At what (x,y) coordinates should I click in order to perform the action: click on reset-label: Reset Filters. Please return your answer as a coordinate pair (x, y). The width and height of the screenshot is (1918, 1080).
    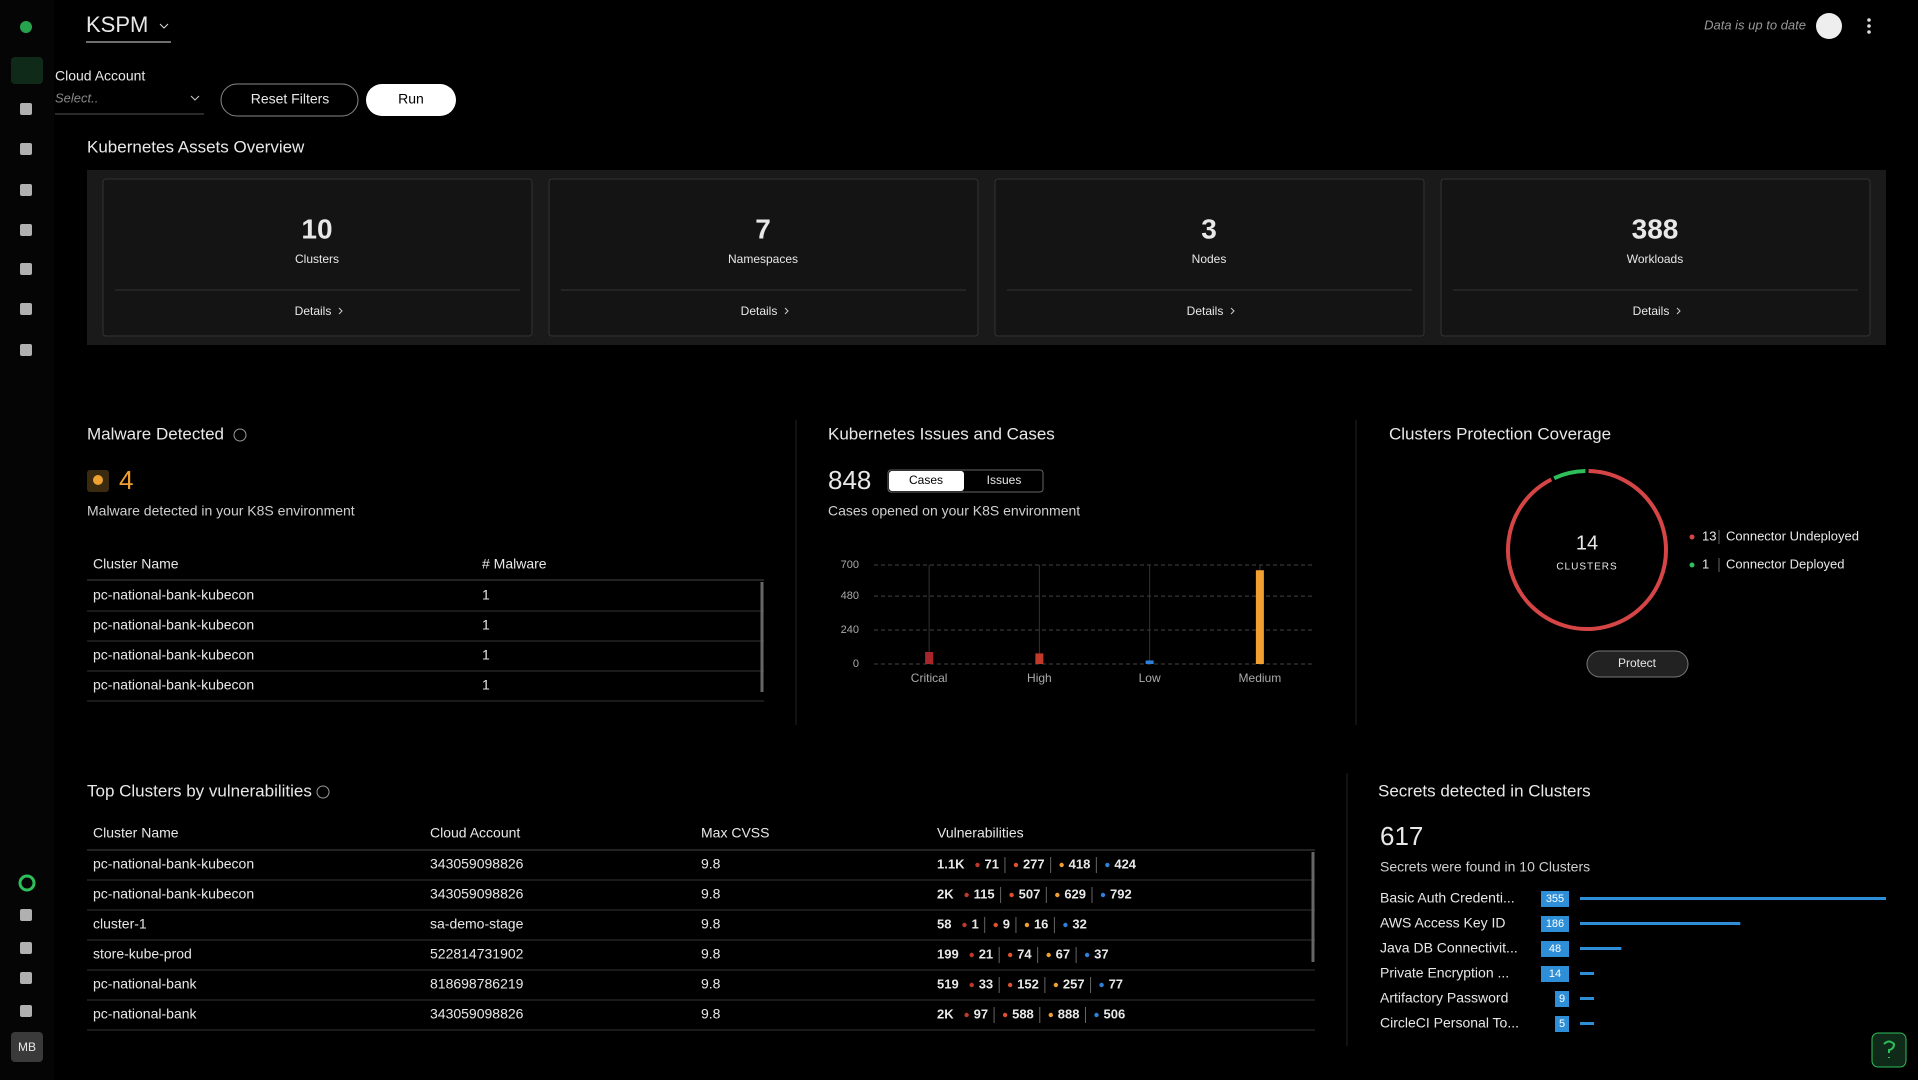
    Looking at the image, I should click on (290, 99).